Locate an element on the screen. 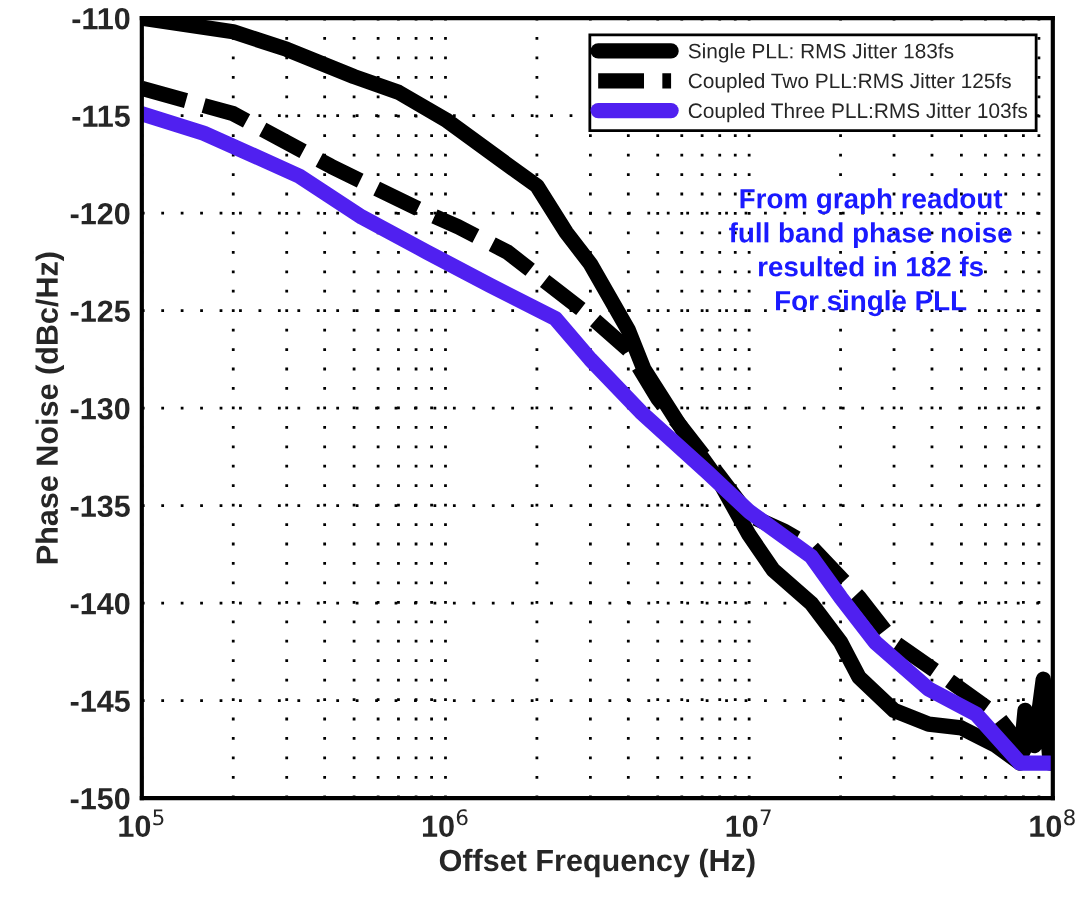 Image resolution: width=1091 pixels, height=907 pixels. y-tick-label: -135 is located at coordinates (100, 506).